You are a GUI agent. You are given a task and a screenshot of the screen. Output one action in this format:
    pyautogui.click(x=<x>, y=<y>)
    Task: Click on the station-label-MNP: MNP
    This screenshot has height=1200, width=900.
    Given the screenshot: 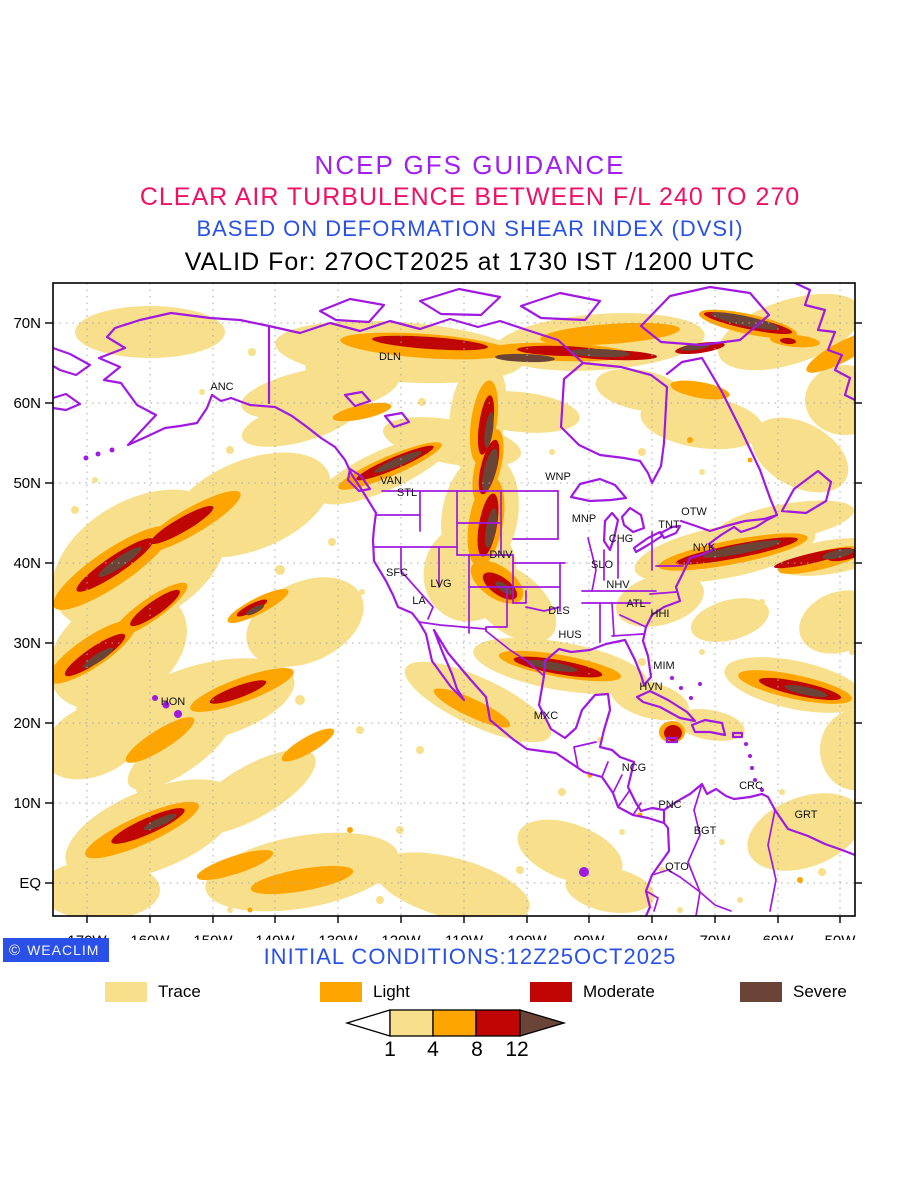 What is the action you would take?
    pyautogui.click(x=584, y=519)
    